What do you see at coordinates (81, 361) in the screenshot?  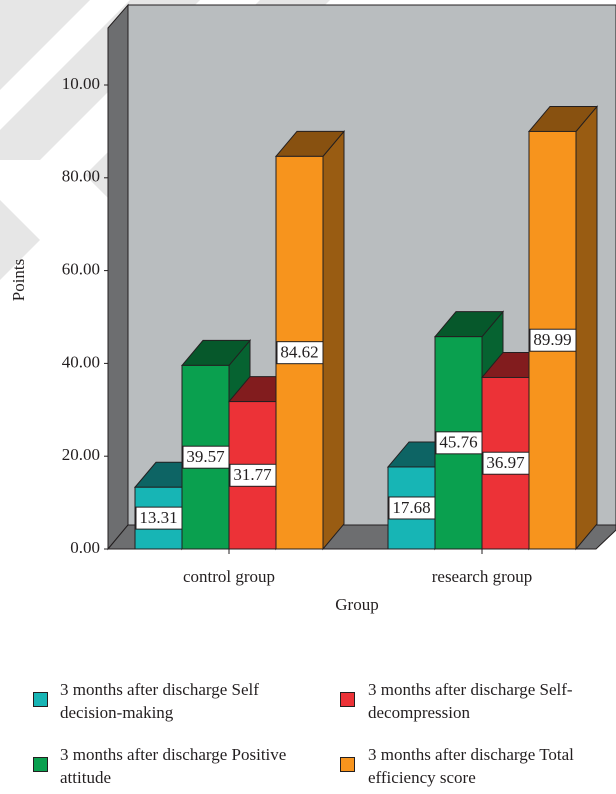 I see `y-tick-label: 40.00` at bounding box center [81, 361].